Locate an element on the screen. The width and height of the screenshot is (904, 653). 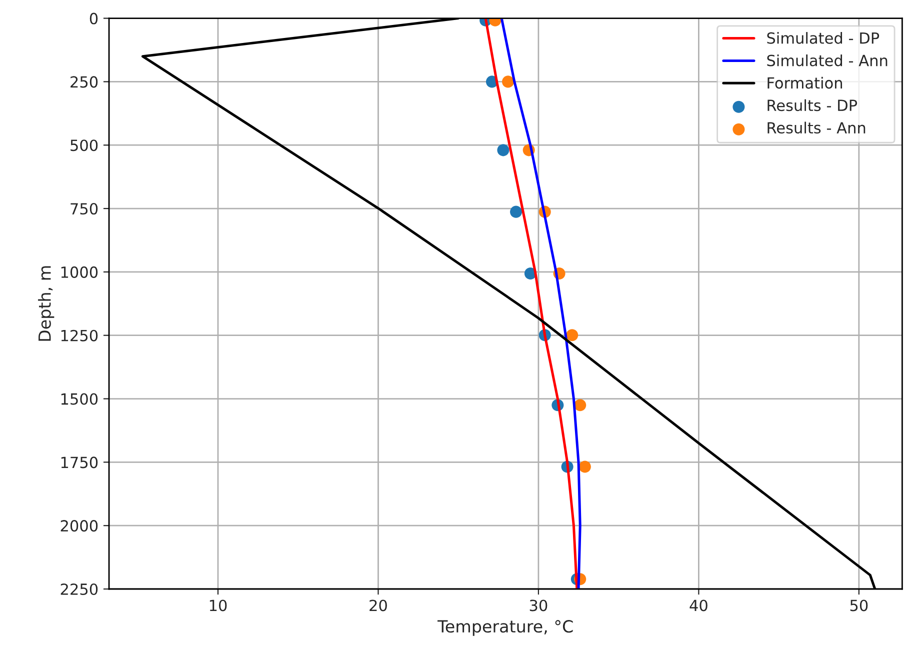
y-tick-label: 2250 is located at coordinates (79, 589).